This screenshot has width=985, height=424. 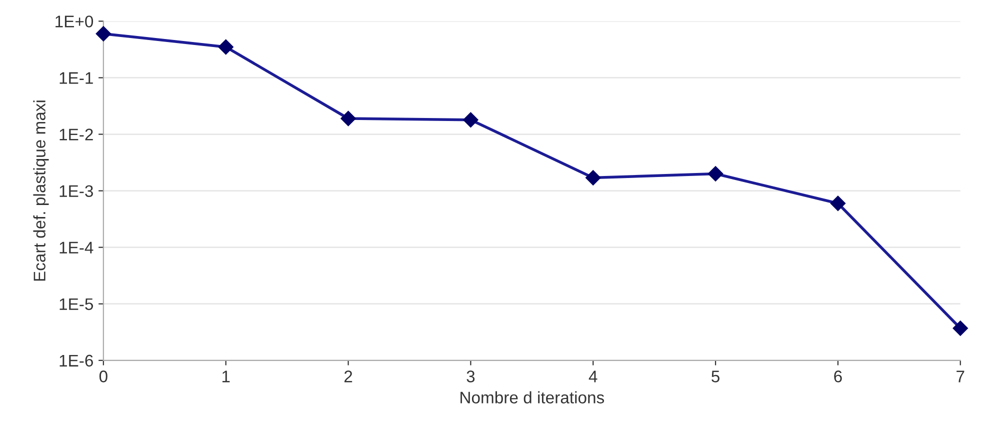 What do you see at coordinates (77, 248) in the screenshot?
I see `y-tick-label: 1E-4` at bounding box center [77, 248].